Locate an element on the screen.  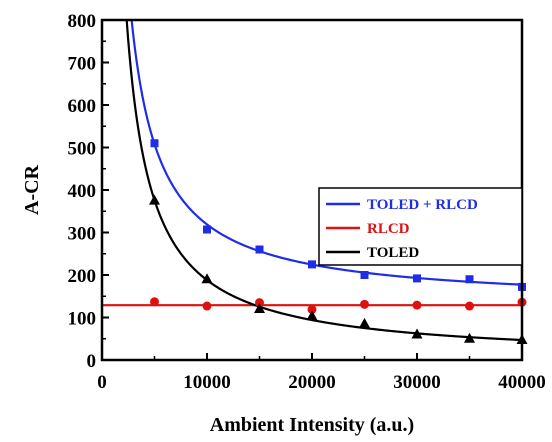
y-tick-label: 700 is located at coordinates (82, 64).